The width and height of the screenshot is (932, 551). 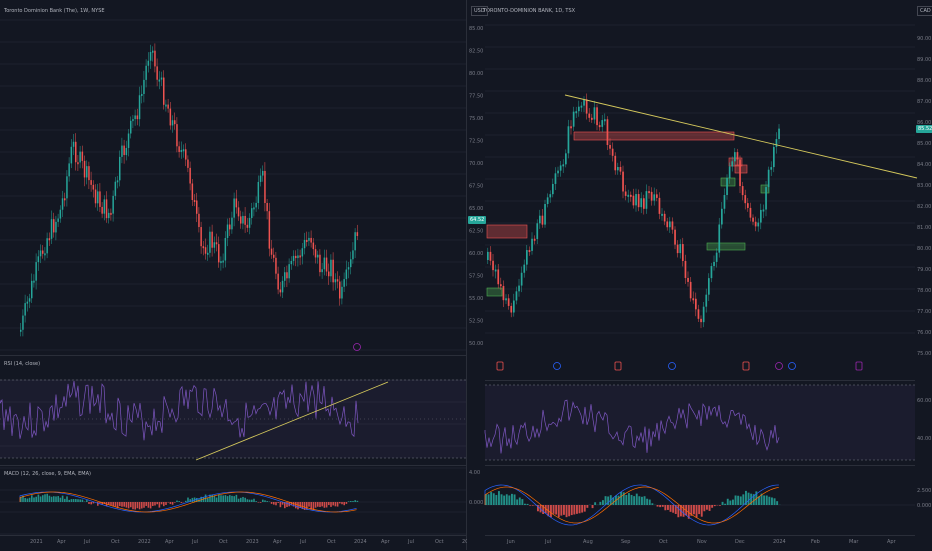 What do you see at coordinates (700, 500) in the screenshot?
I see `right-macd-pane` at bounding box center [700, 500].